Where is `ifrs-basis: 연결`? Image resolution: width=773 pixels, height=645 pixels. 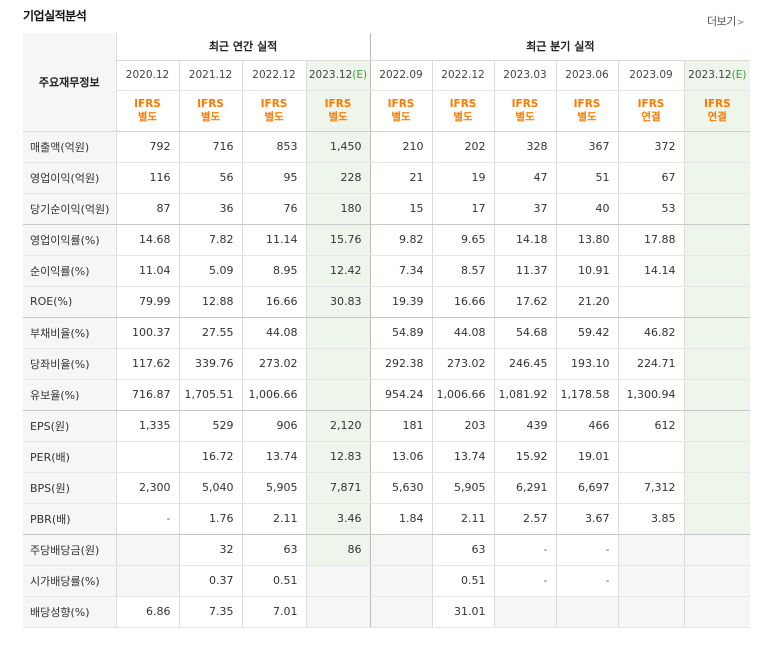 ifrs-basis: 연결 is located at coordinates (717, 116).